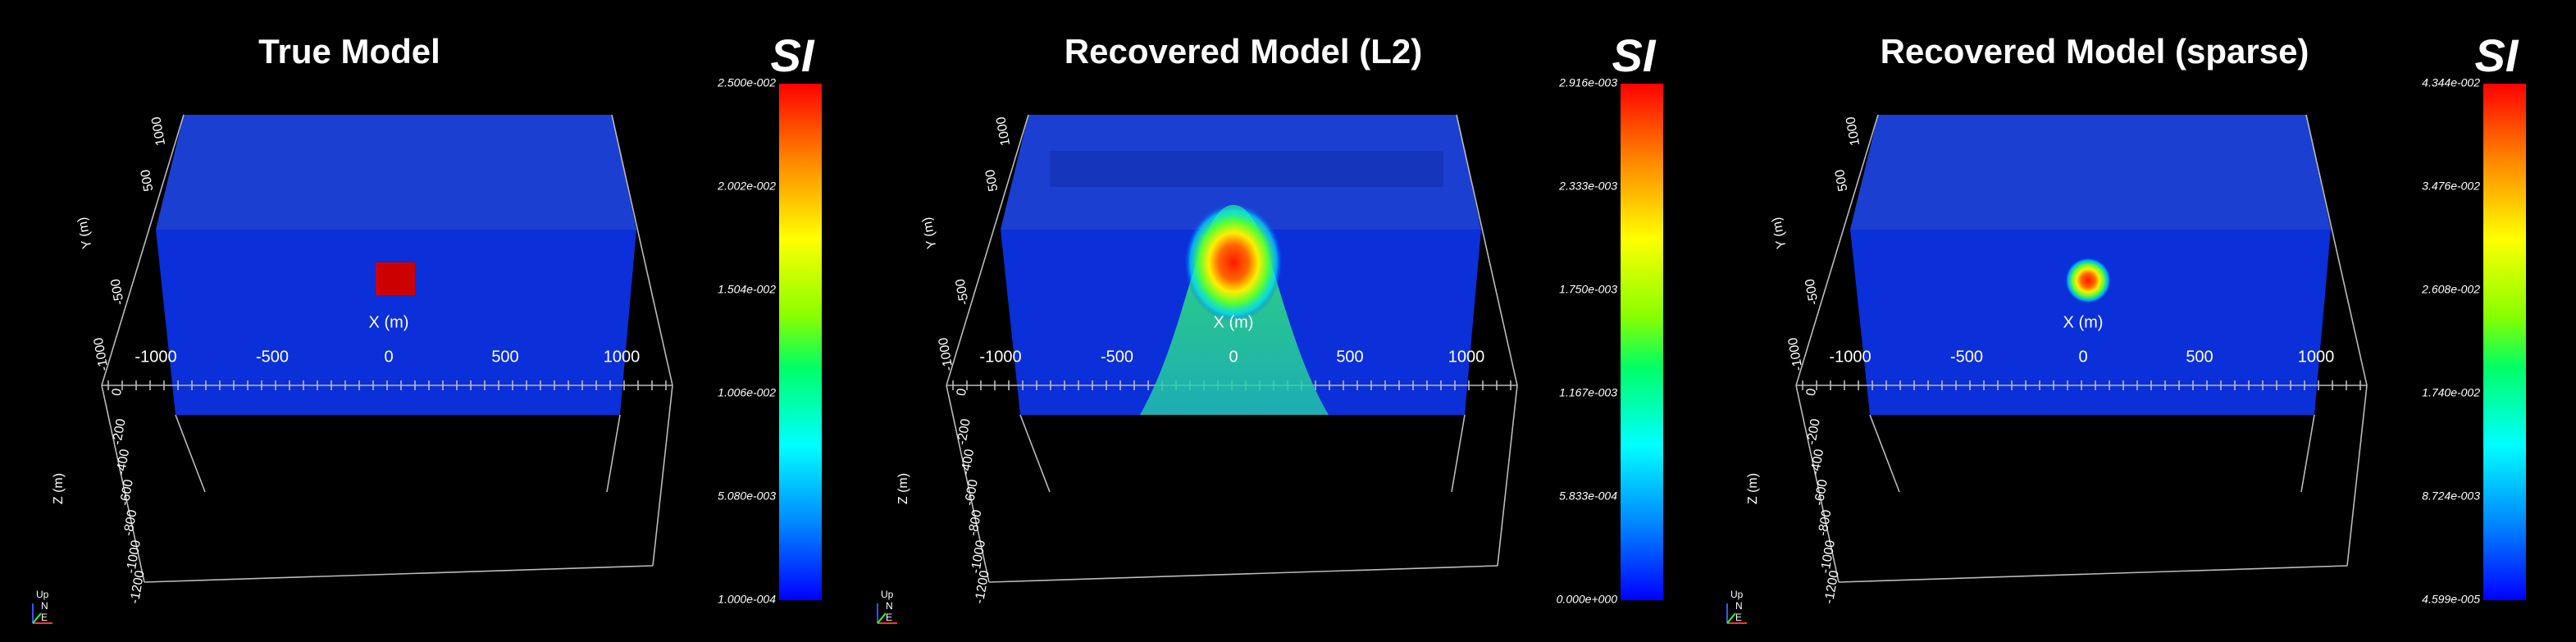  What do you see at coordinates (2451, 496) in the screenshot?
I see `colorbar-tick-label: 8.724e-003` at bounding box center [2451, 496].